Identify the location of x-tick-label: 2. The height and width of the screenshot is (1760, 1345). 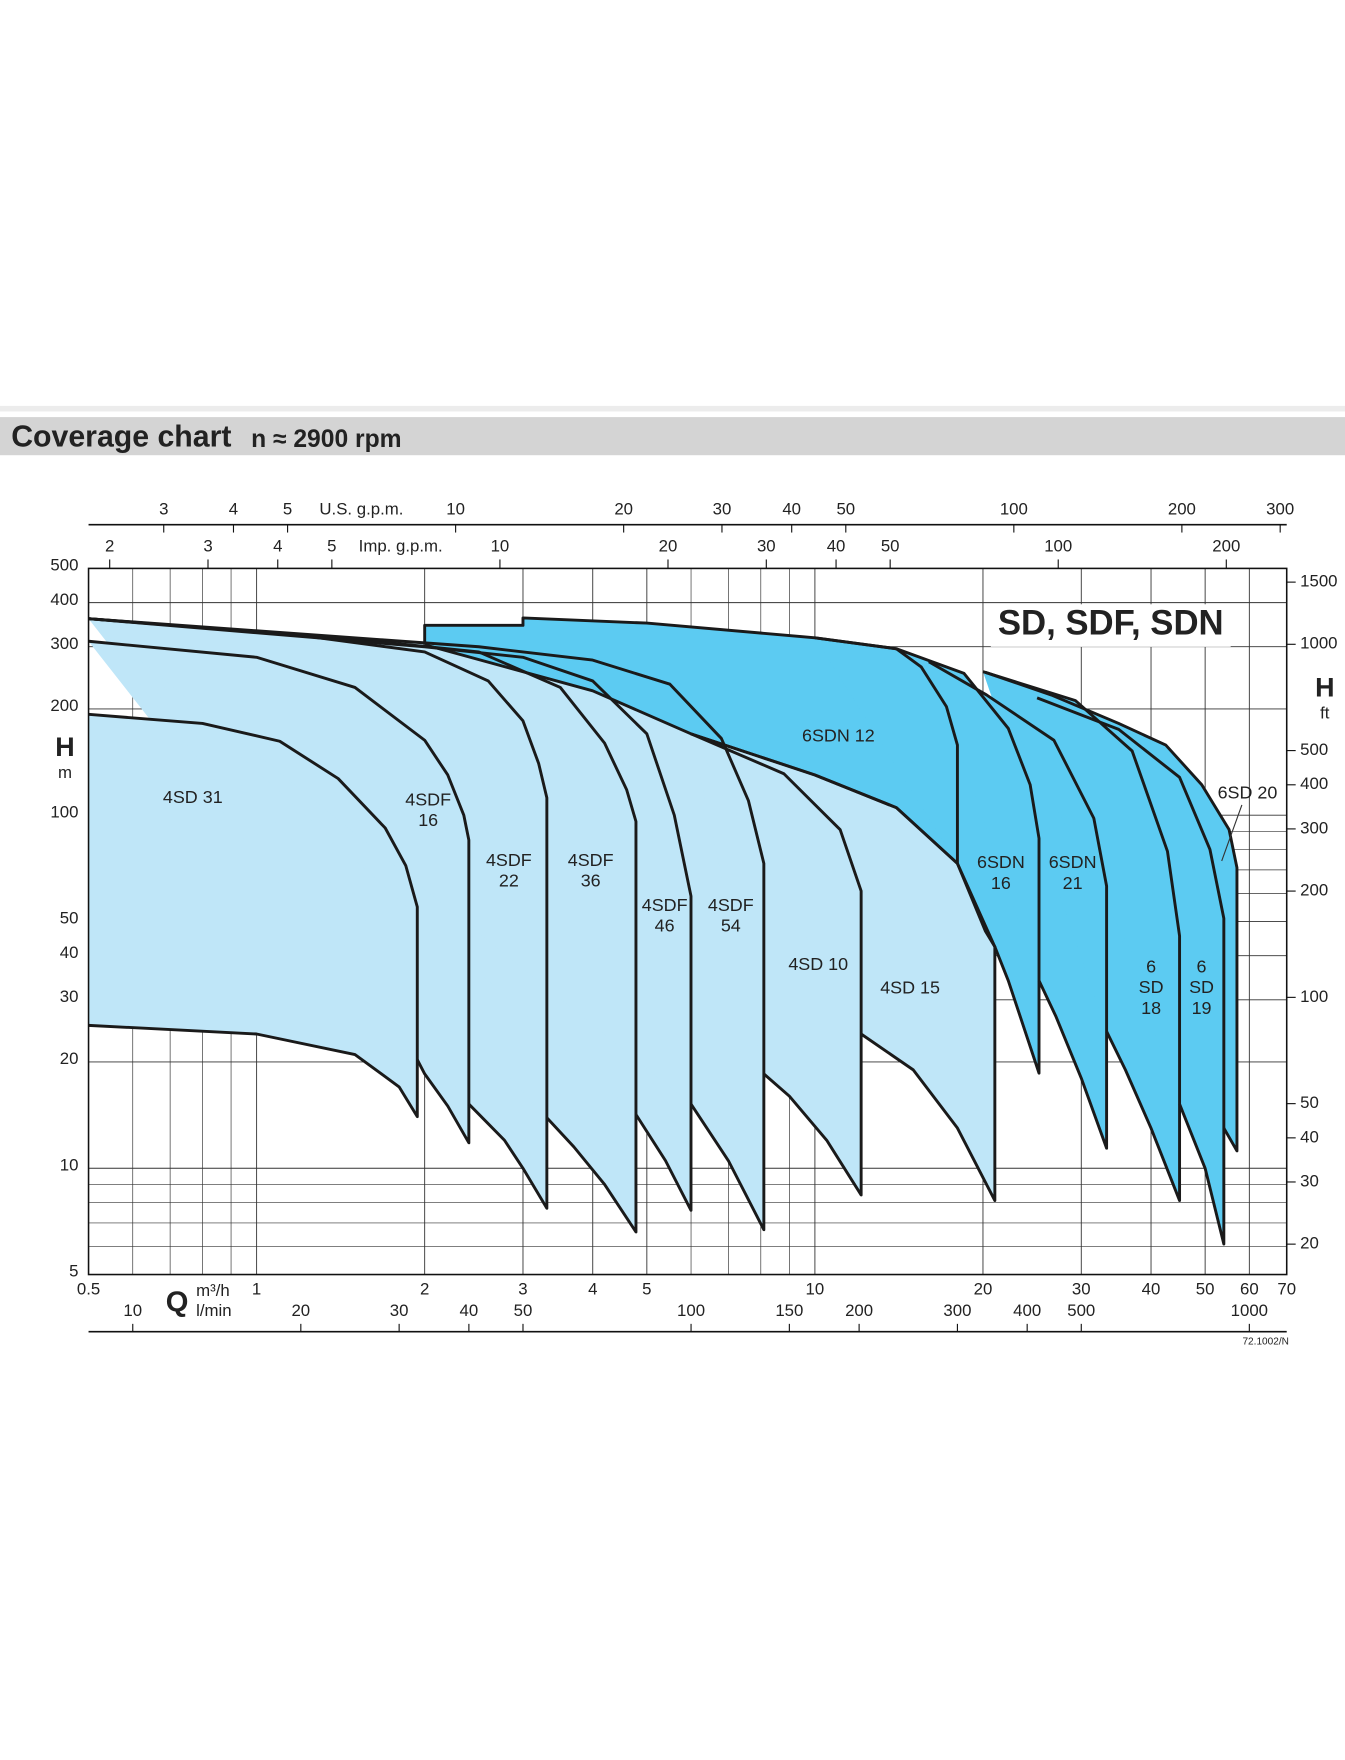
(424, 1289).